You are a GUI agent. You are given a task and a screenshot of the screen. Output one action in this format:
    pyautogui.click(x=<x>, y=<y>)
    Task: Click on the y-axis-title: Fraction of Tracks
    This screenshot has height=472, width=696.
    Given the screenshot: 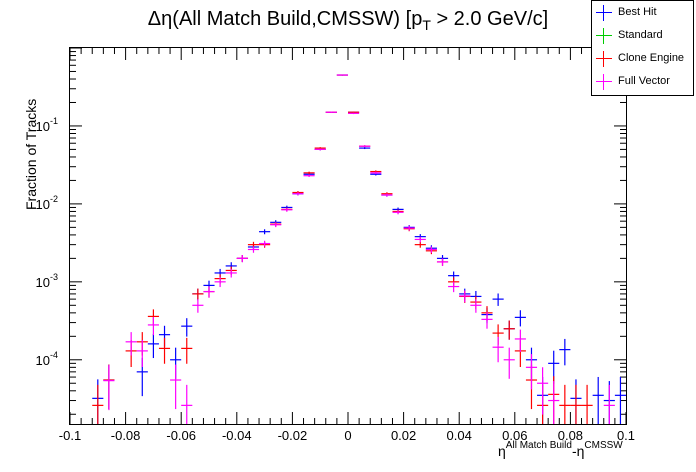 What is the action you would take?
    pyautogui.click(x=31, y=154)
    